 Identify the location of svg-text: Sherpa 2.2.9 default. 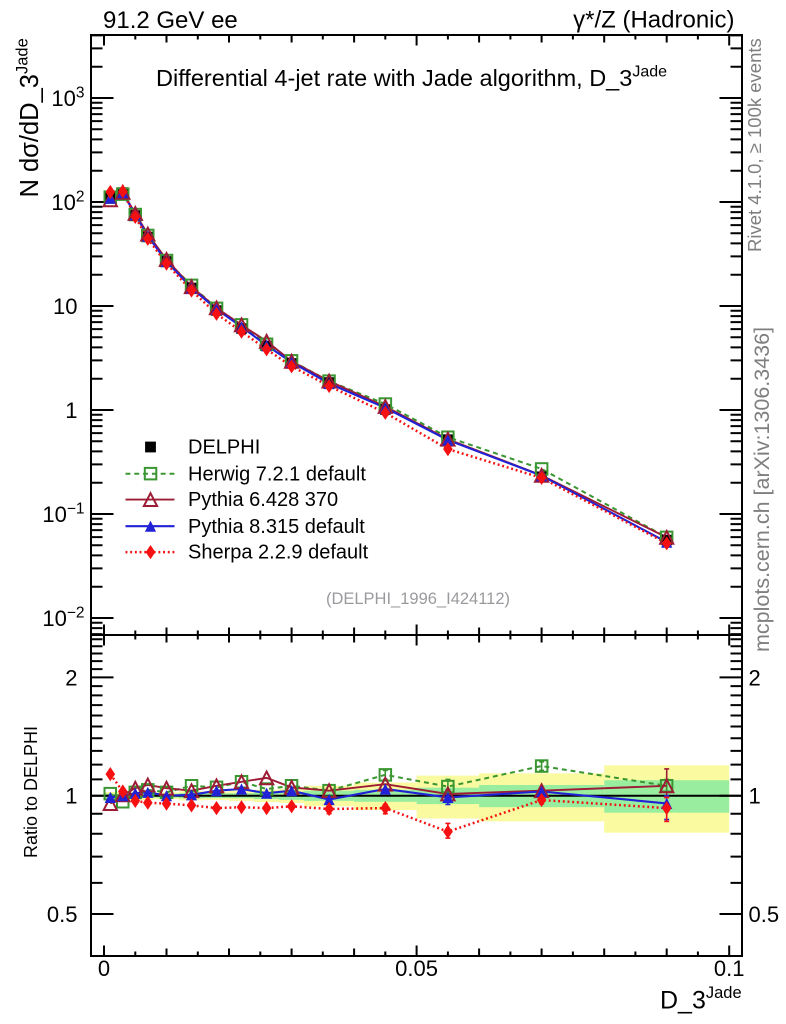
(278, 553).